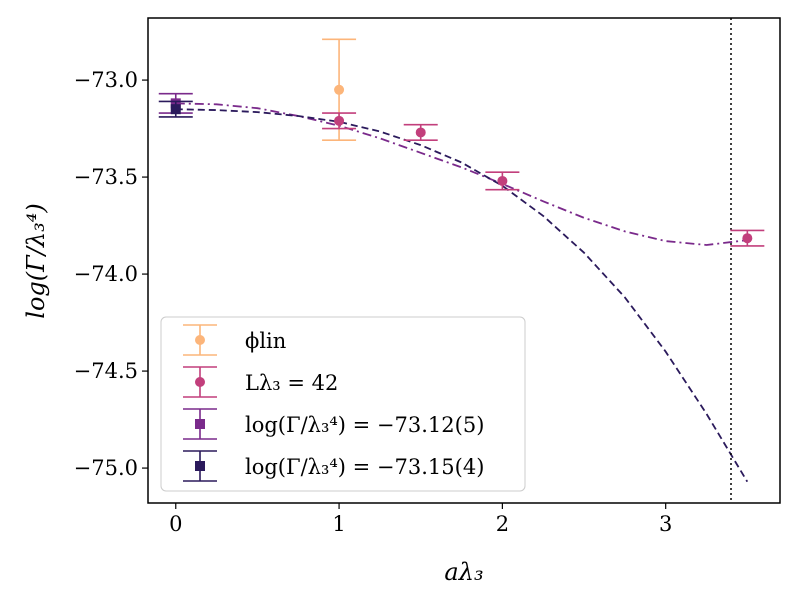 The width and height of the screenshot is (797, 598). What do you see at coordinates (502, 524) in the screenshot?
I see `x-tick-label: 2` at bounding box center [502, 524].